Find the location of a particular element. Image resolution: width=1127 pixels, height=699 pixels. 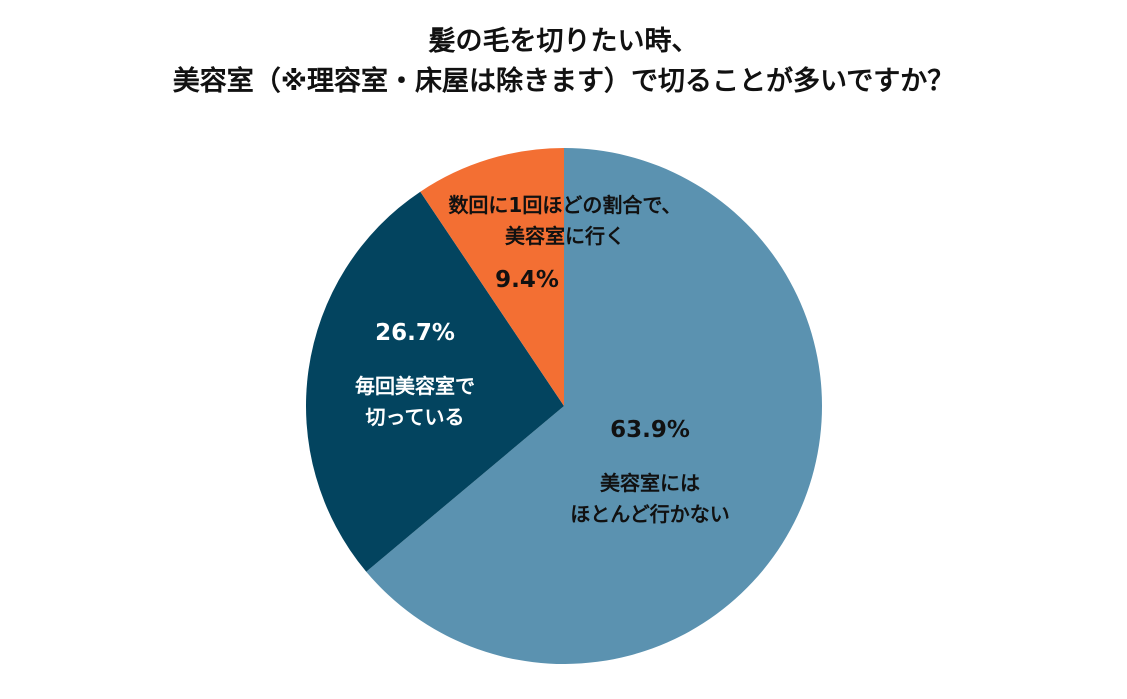

slice-label-1-line-1: 毎回美容室で is located at coordinates (415, 386).